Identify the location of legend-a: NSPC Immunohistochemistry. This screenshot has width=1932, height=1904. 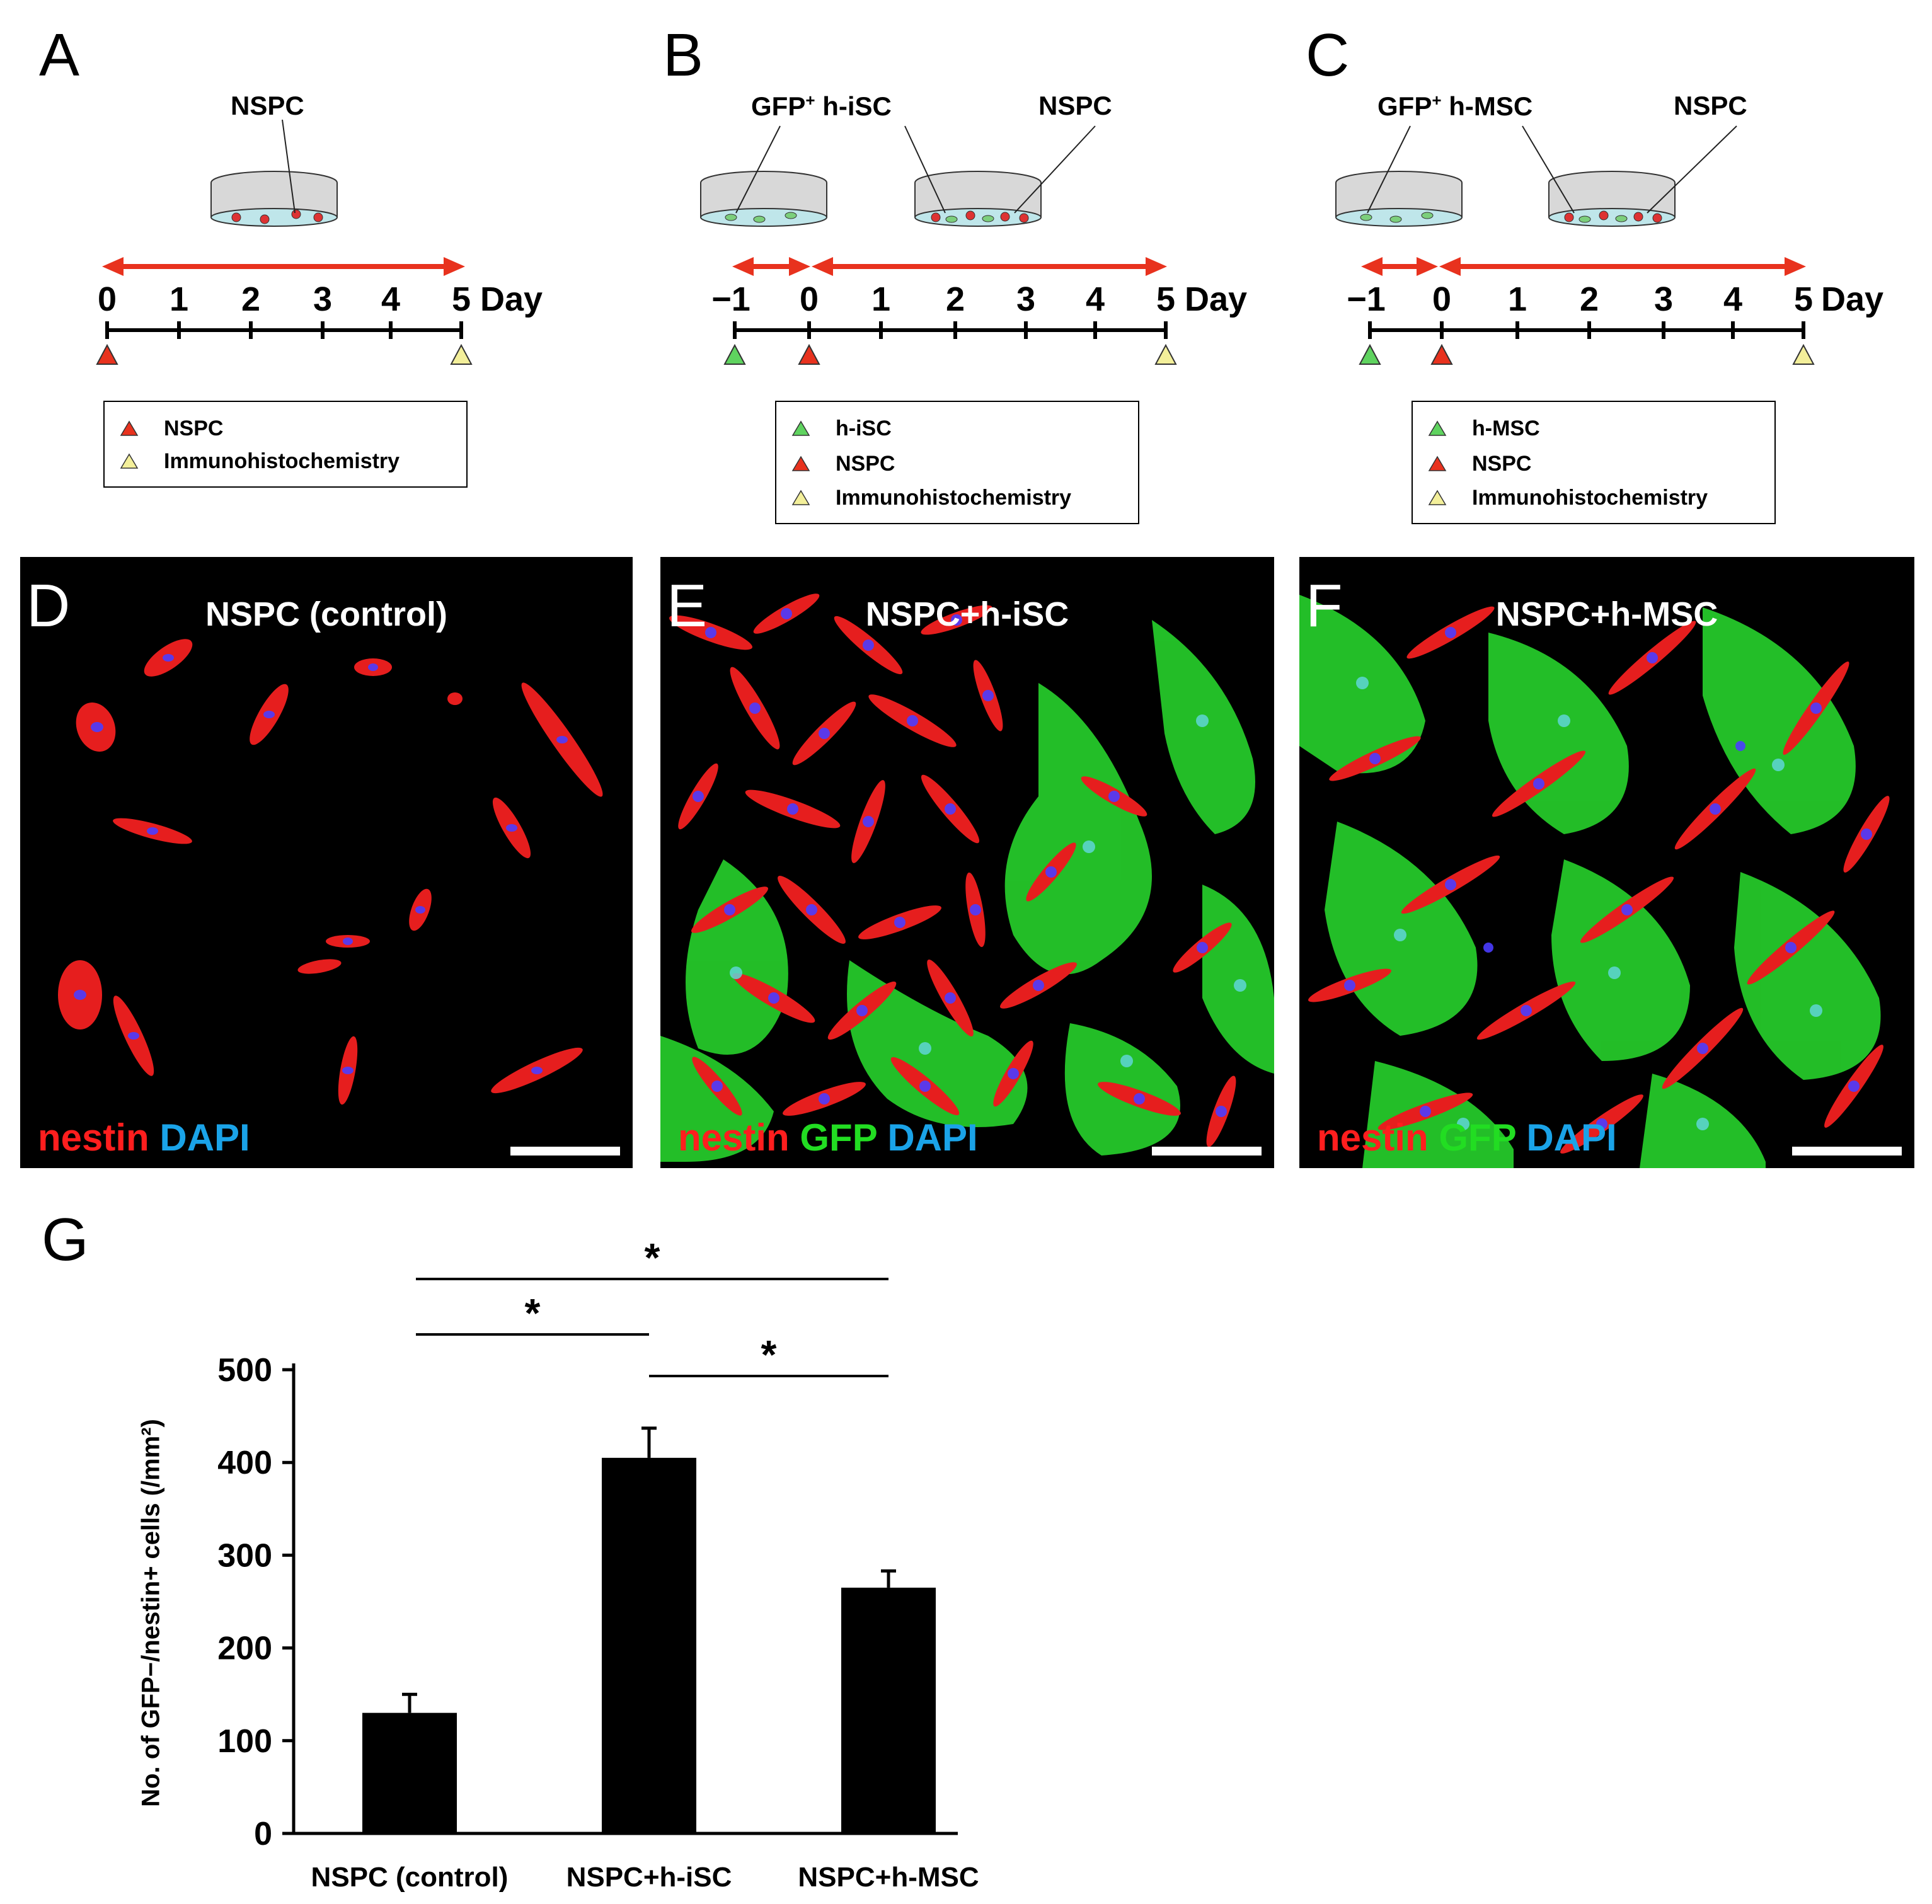
(285, 444).